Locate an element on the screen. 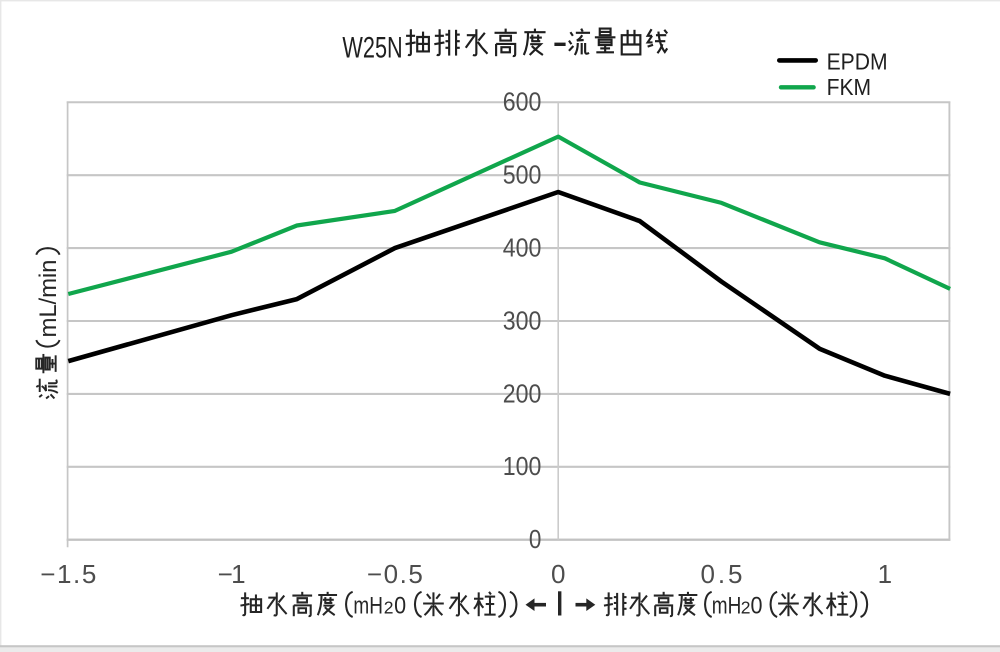 The height and width of the screenshot is (652, 1000). svg-text: −1.5 is located at coordinates (68, 574).